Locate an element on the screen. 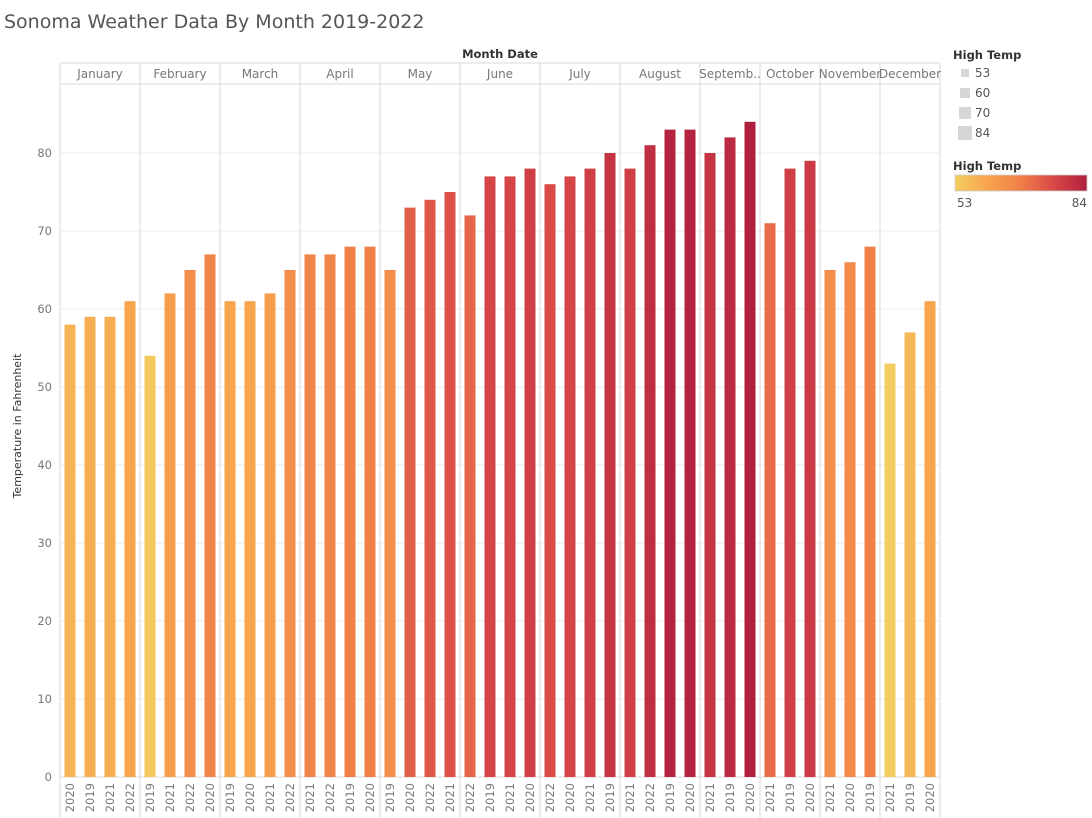  color-legend-min: 53 is located at coordinates (964, 203).